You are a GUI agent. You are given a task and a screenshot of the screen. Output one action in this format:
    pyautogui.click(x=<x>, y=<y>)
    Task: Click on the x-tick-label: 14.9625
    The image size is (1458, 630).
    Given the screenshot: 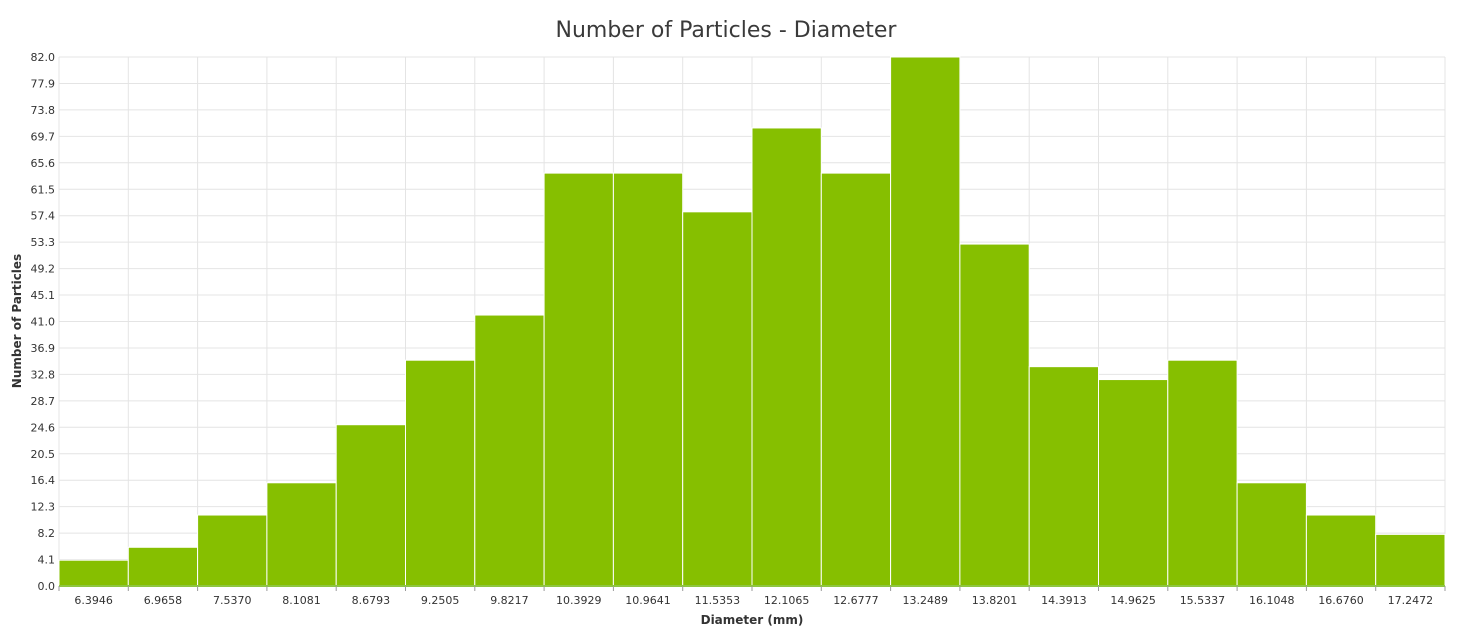 What is the action you would take?
    pyautogui.click(x=1133, y=600)
    